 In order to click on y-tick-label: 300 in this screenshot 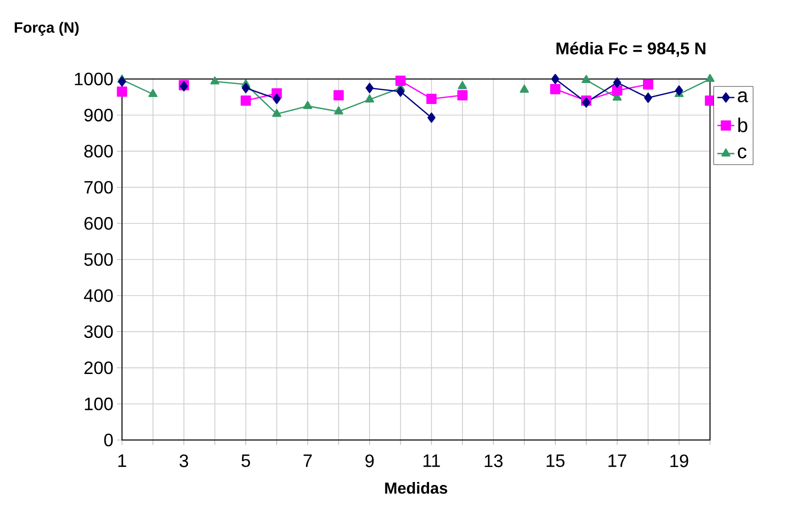, I will do `click(98, 331)`.